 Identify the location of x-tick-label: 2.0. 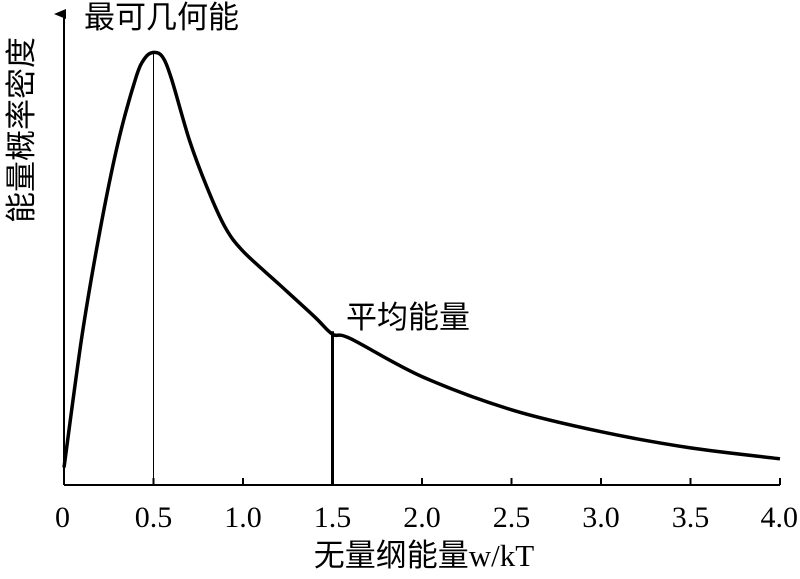
(422, 517).